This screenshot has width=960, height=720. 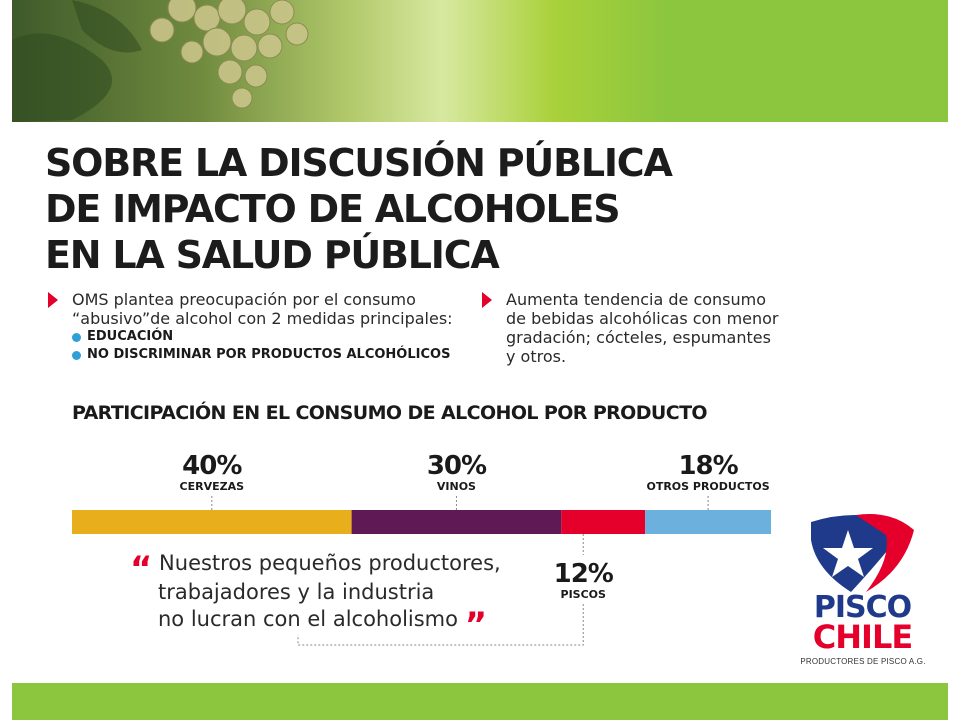 I want to click on oms-text-line-1: OMS plantea preocupación por el consumo, so click(x=244, y=299).